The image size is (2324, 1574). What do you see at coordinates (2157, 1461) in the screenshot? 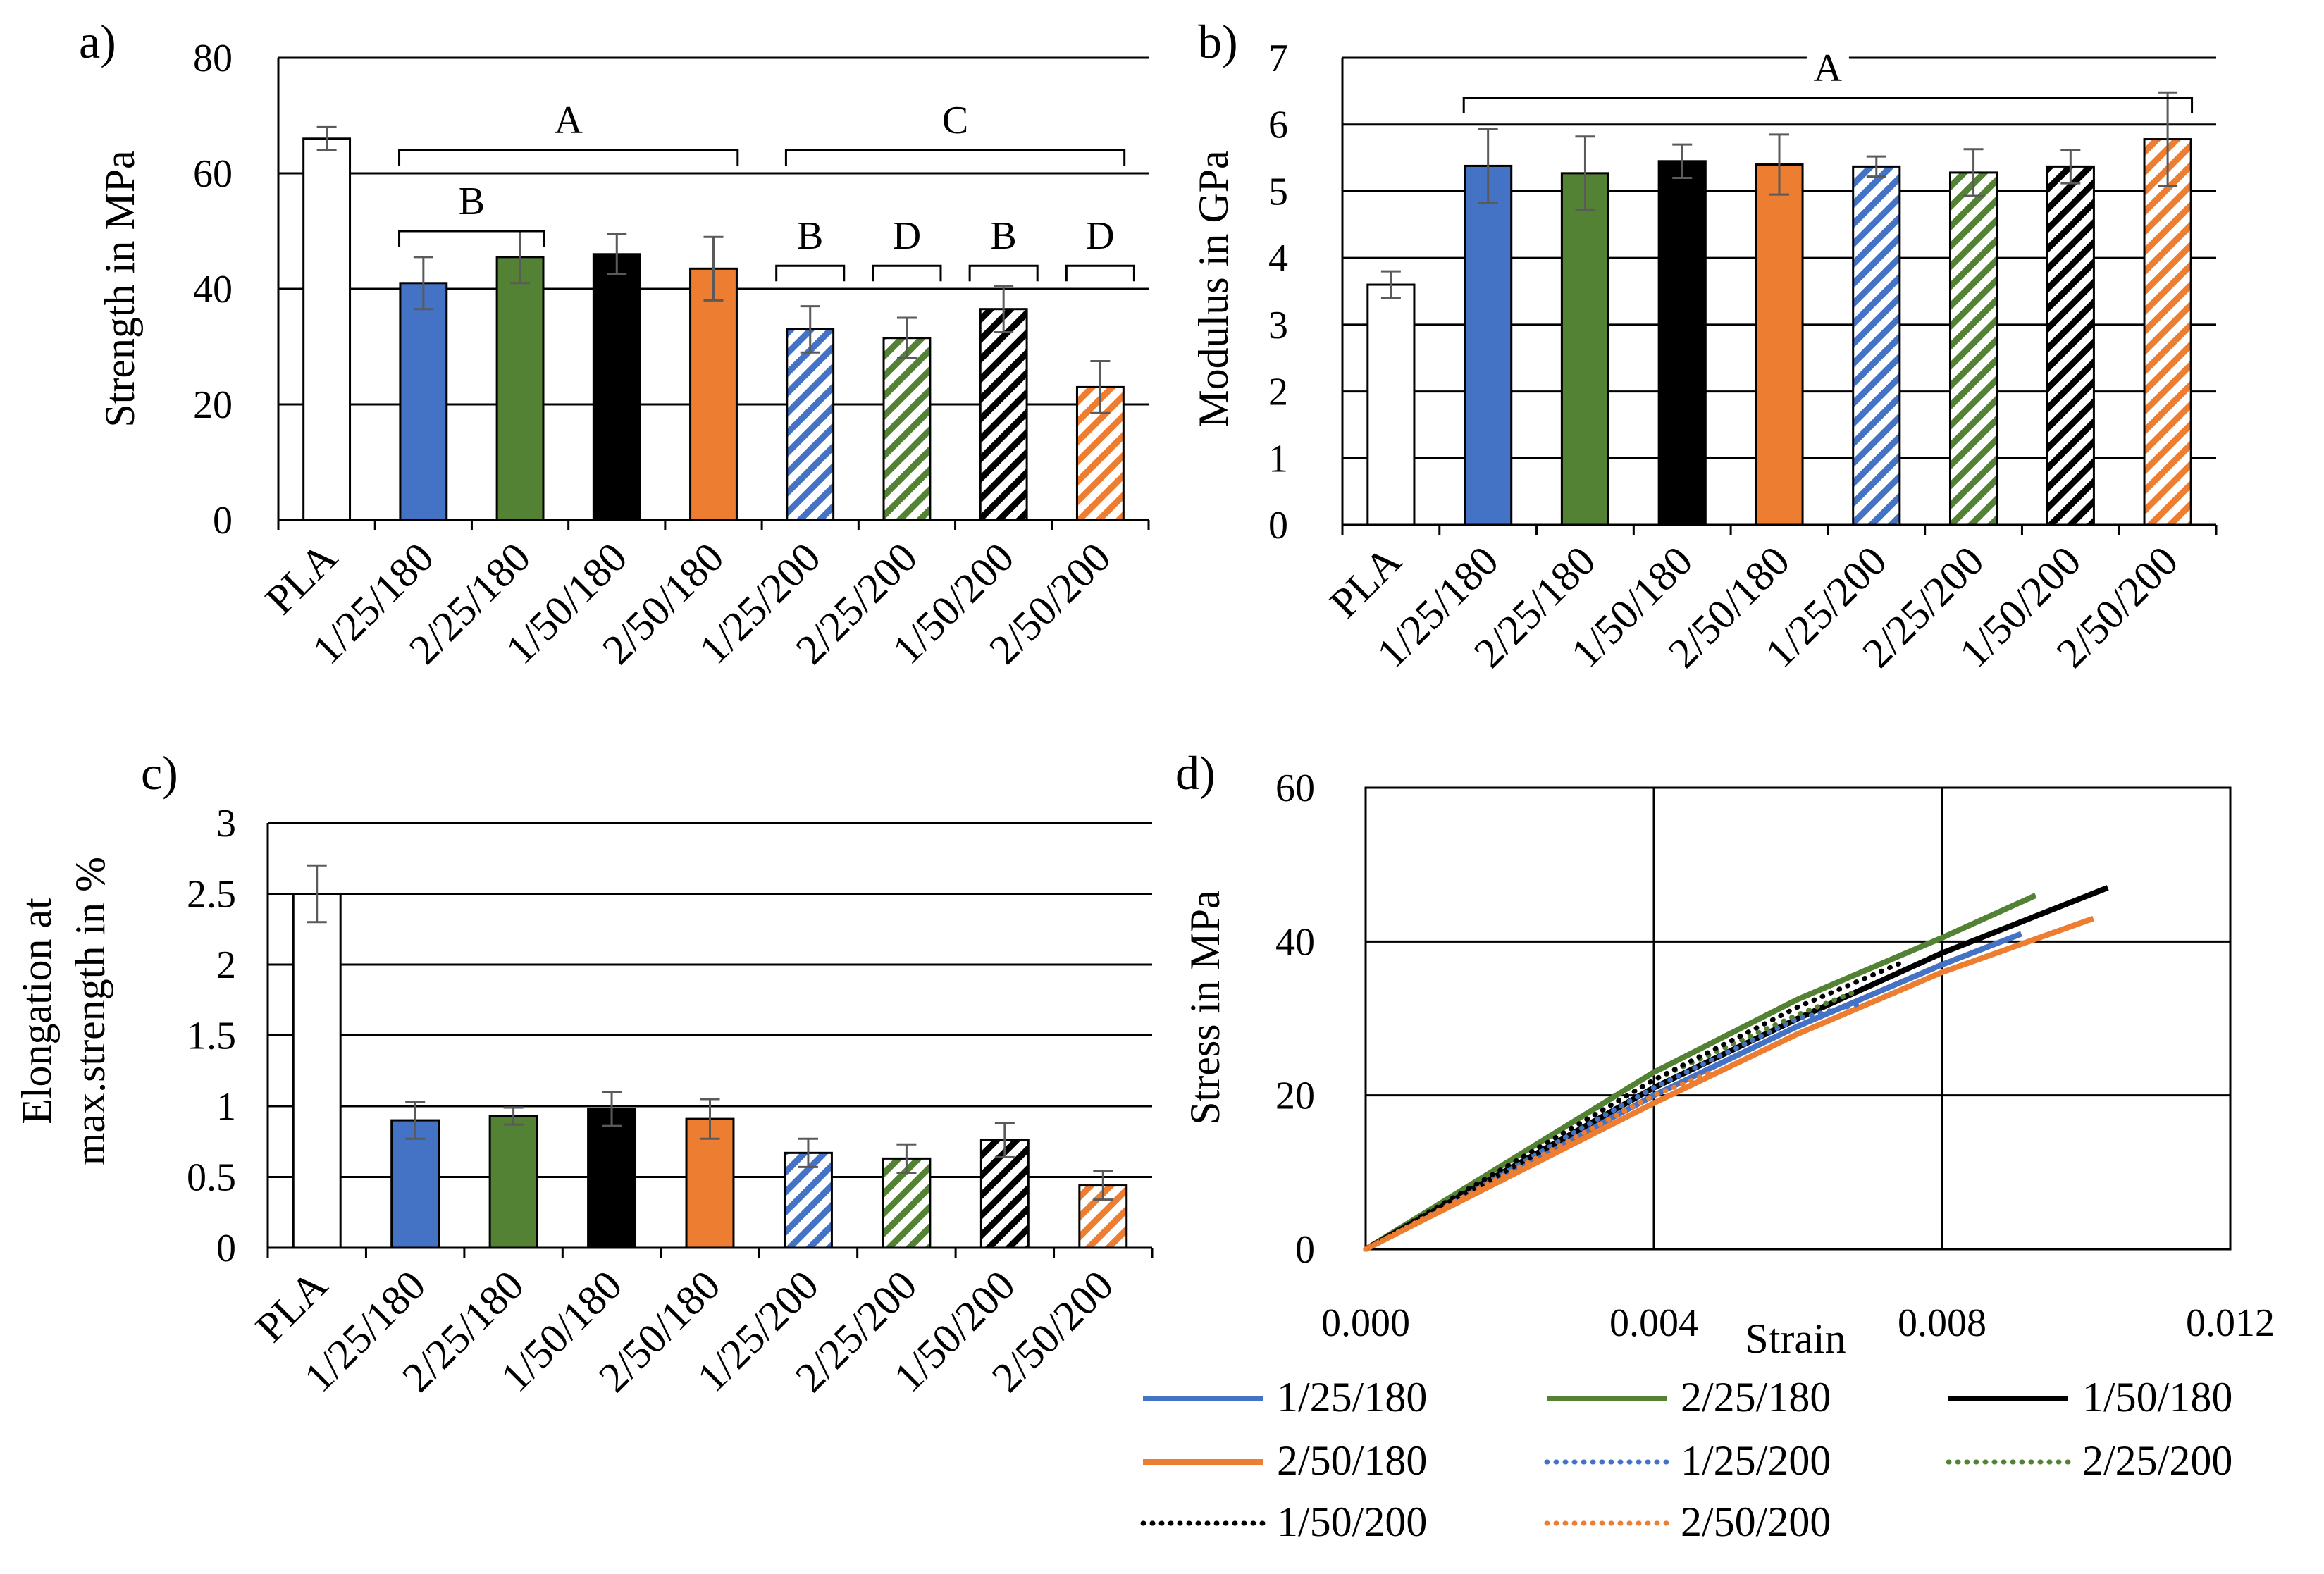
I see `legend-label: 2/25/200` at bounding box center [2157, 1461].